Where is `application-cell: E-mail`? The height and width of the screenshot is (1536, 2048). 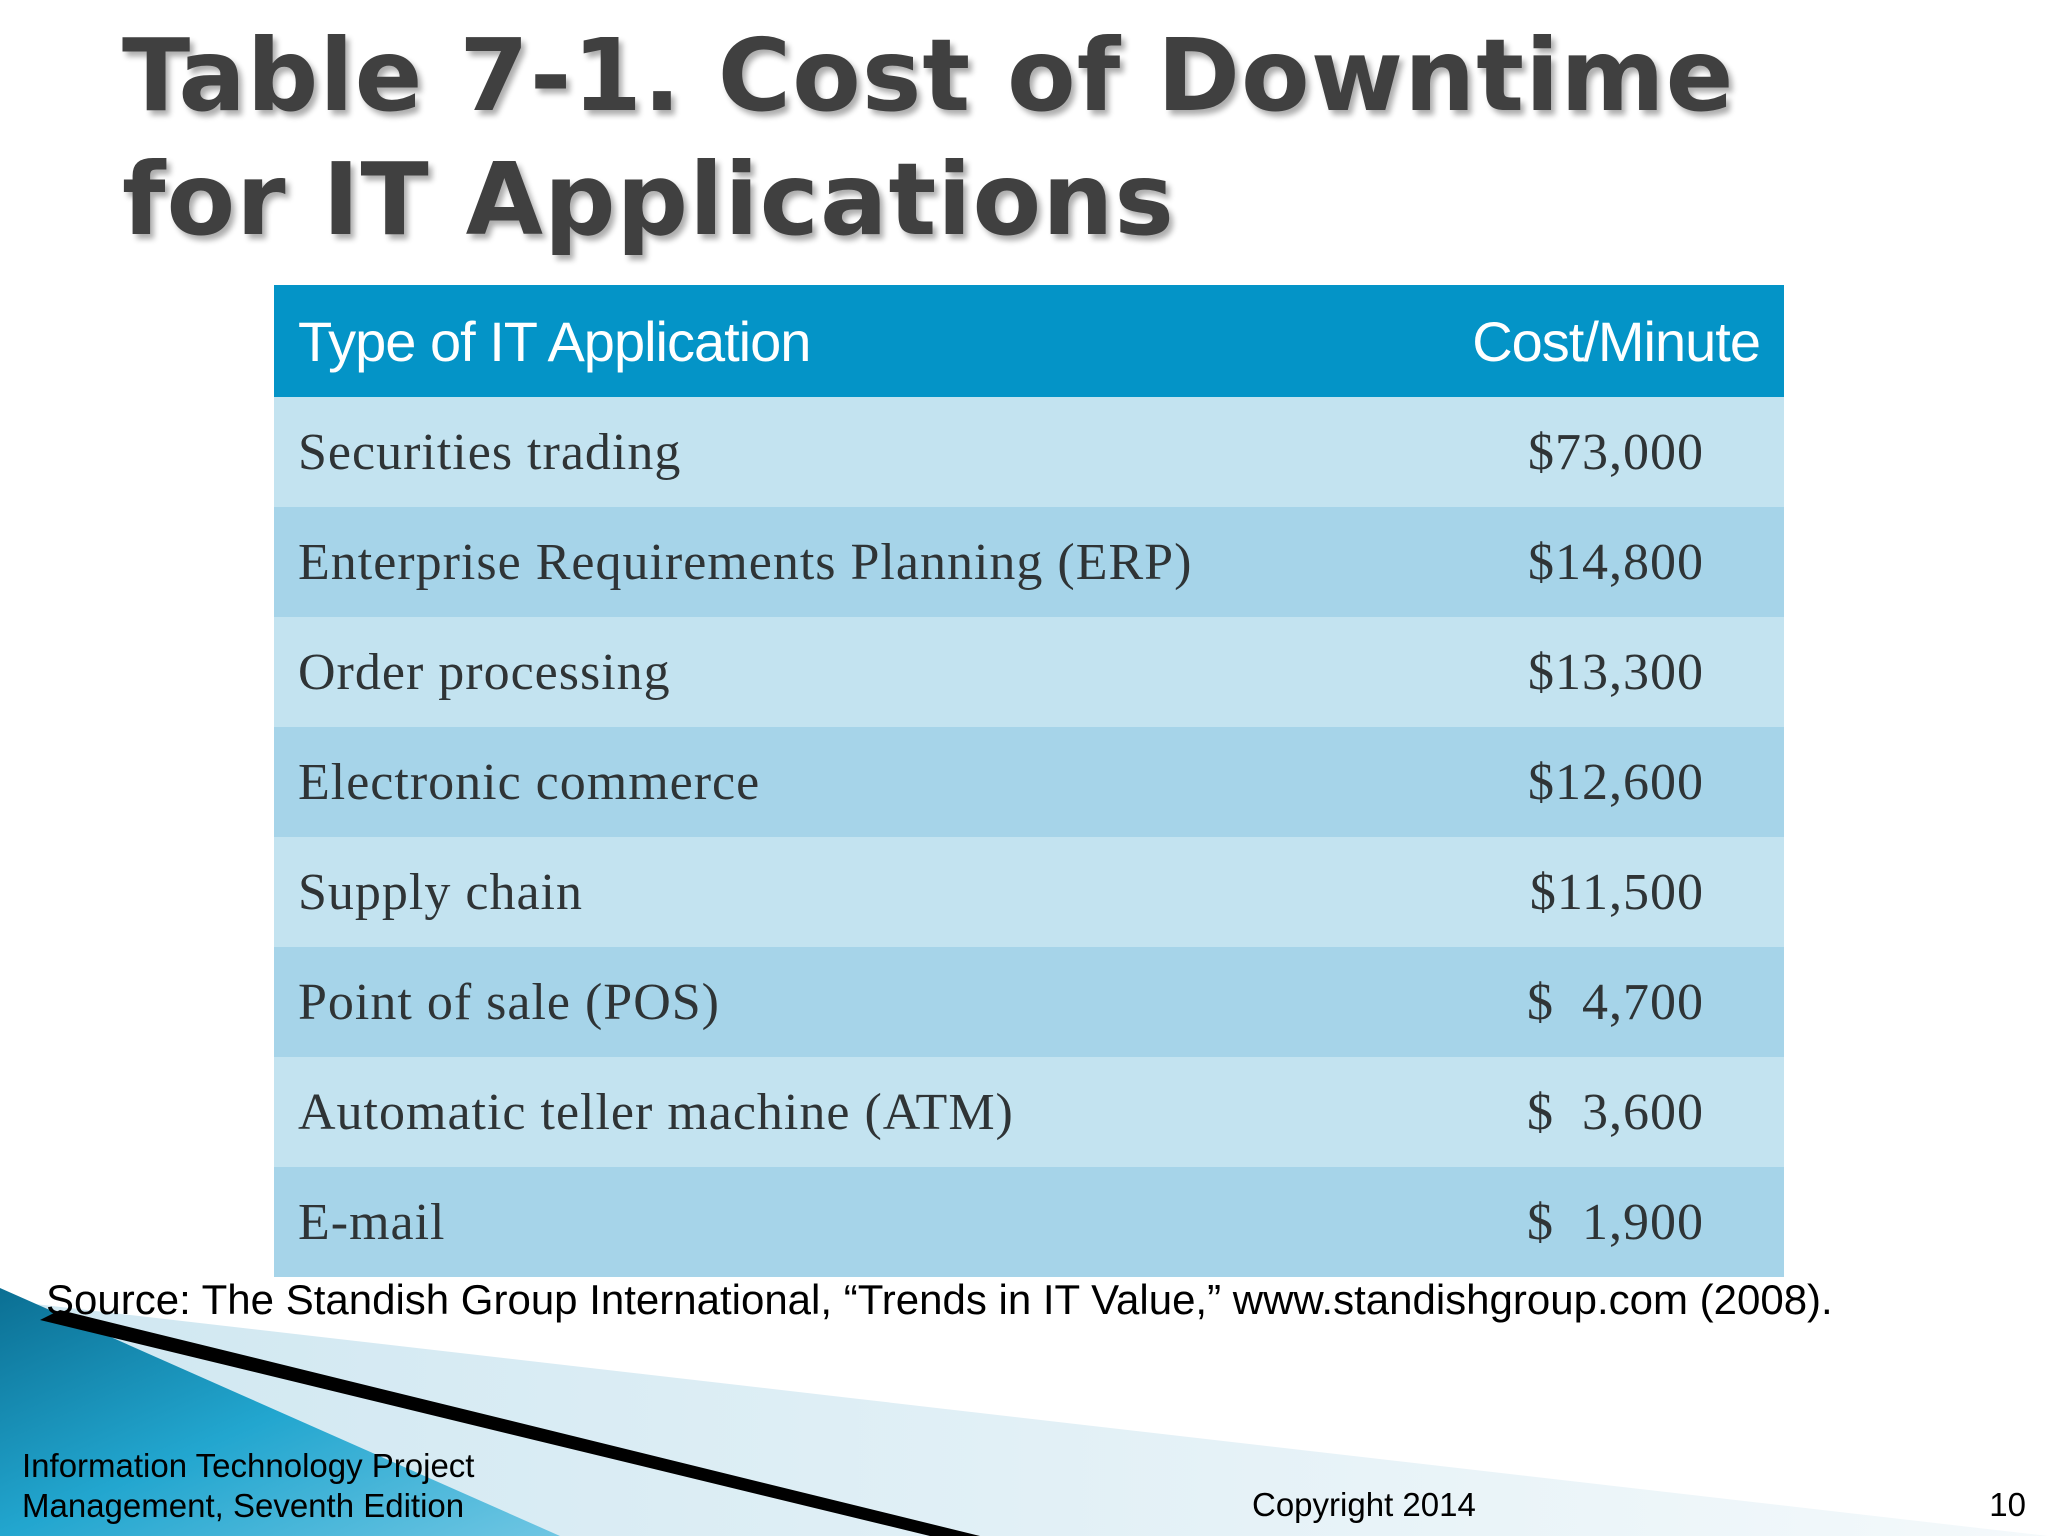 application-cell: E-mail is located at coordinates (831, 1222).